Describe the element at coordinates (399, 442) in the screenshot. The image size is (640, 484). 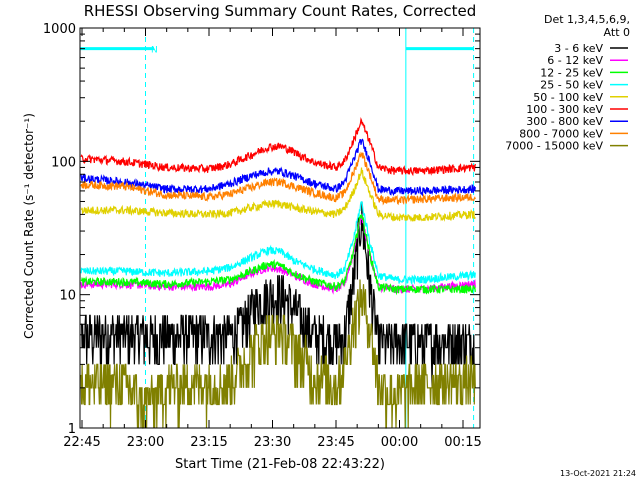
I see `x-tick-label: 00:00` at that location.